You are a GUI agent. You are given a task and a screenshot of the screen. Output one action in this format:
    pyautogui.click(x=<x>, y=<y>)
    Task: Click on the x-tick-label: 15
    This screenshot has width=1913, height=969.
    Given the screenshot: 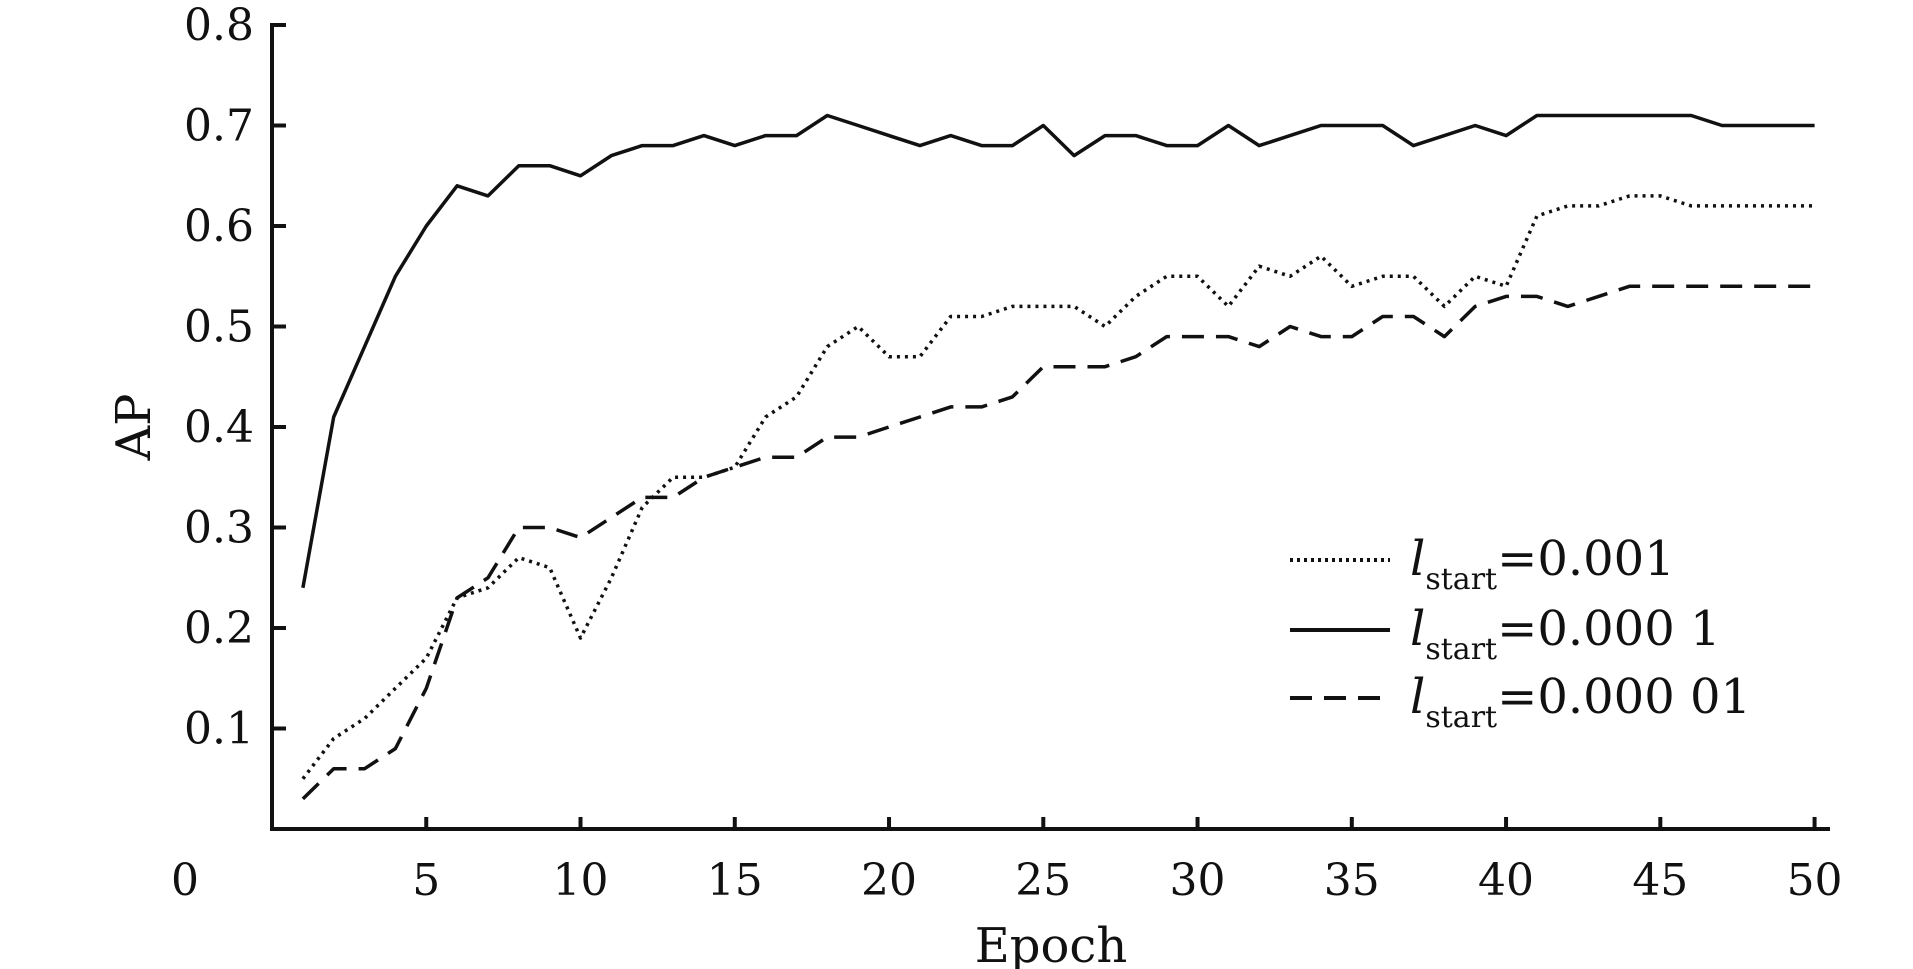 What is the action you would take?
    pyautogui.click(x=735, y=880)
    